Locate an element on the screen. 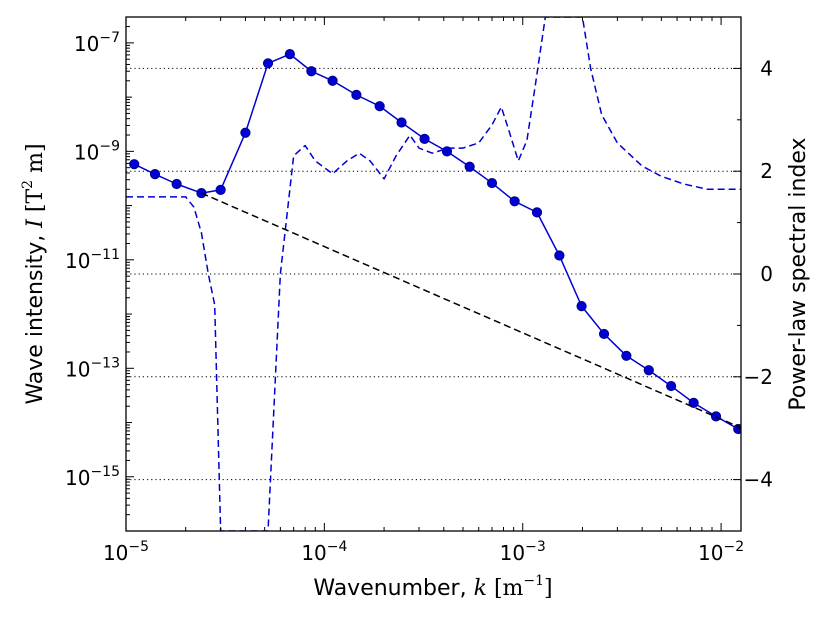 This screenshot has width=830, height=623. y-left-tick-label: 10⁻⁷ is located at coordinates (97, 43).